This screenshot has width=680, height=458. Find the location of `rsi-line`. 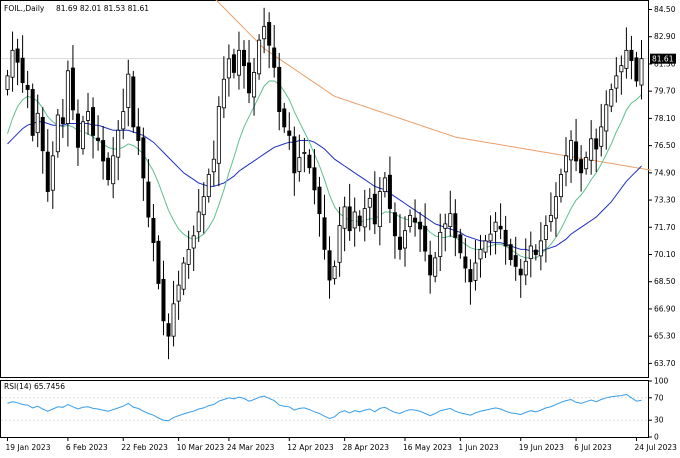

rsi-line is located at coordinates (324, 407).